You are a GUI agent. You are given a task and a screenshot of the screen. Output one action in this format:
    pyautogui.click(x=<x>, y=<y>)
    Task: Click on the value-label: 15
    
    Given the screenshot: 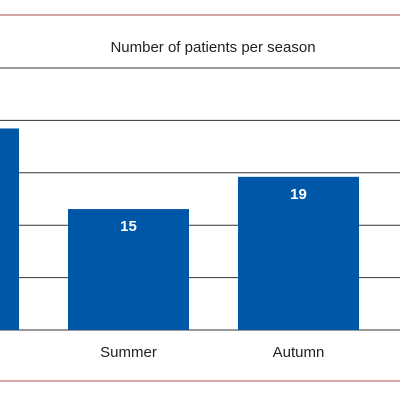 What is the action you would take?
    pyautogui.click(x=128, y=226)
    